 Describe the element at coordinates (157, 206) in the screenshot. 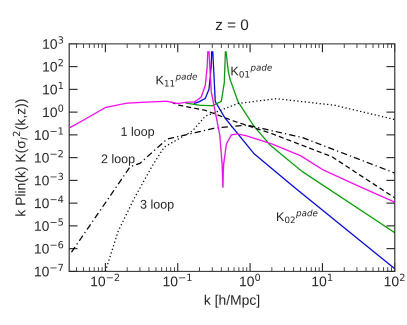

I see `annotation: 3 loop` at that location.